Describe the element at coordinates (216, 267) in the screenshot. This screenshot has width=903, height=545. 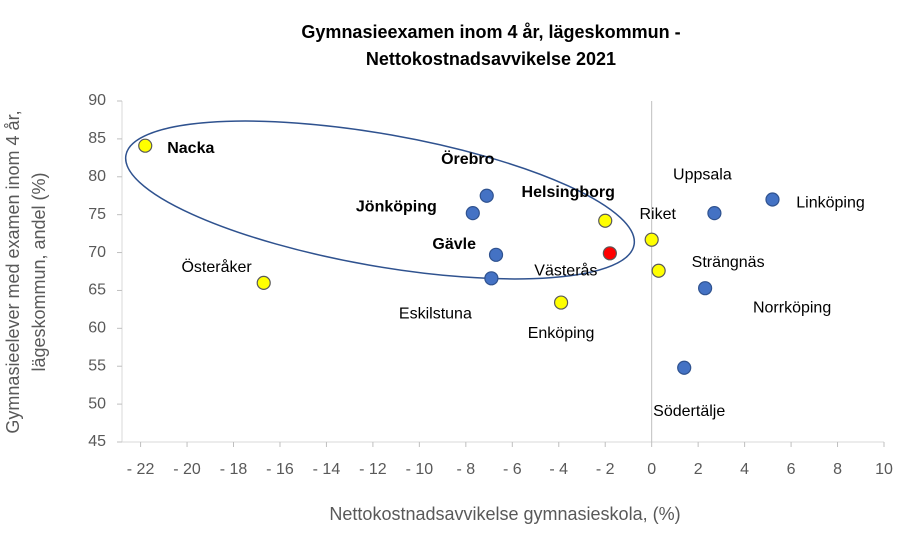
I see `point-label: Österåker` at that location.